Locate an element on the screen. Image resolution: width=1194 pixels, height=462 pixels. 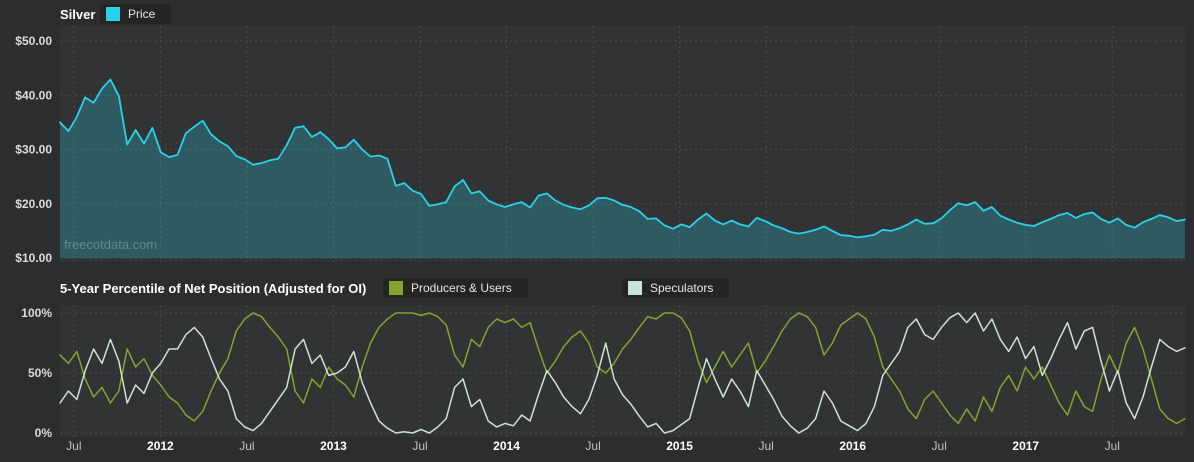
svg-text: 0% is located at coordinates (44, 433).